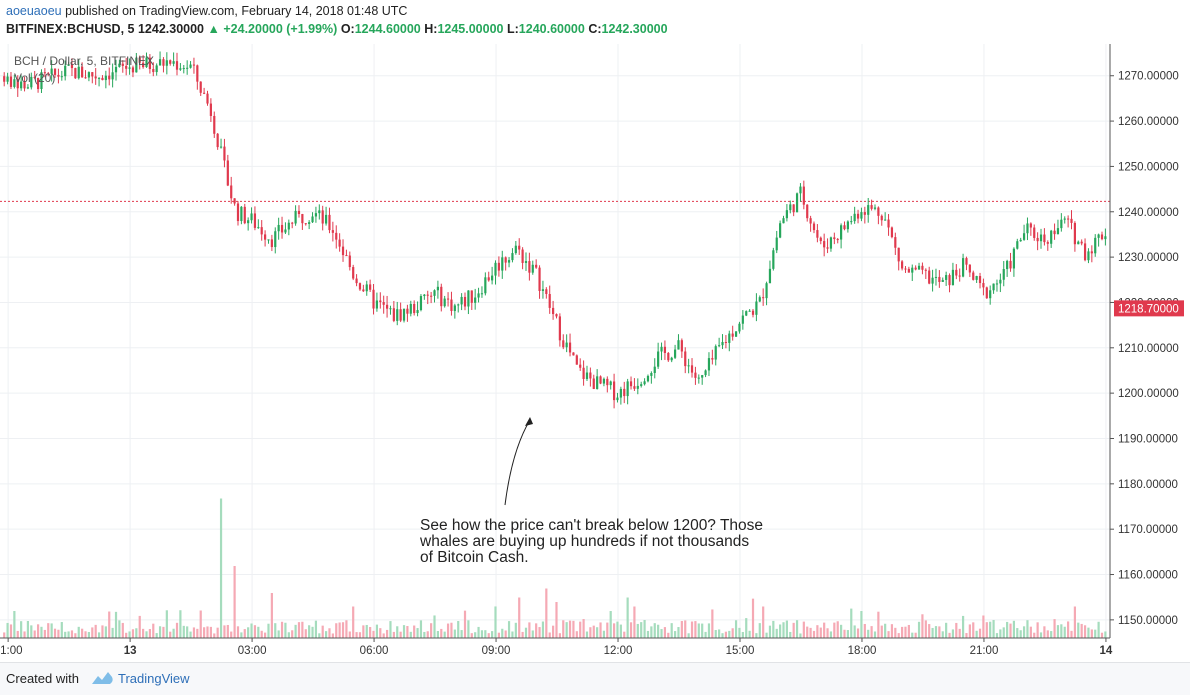 This screenshot has width=1190, height=695. Describe the element at coordinates (171, 29) in the screenshot. I see `last-price: 1242.30000` at that location.